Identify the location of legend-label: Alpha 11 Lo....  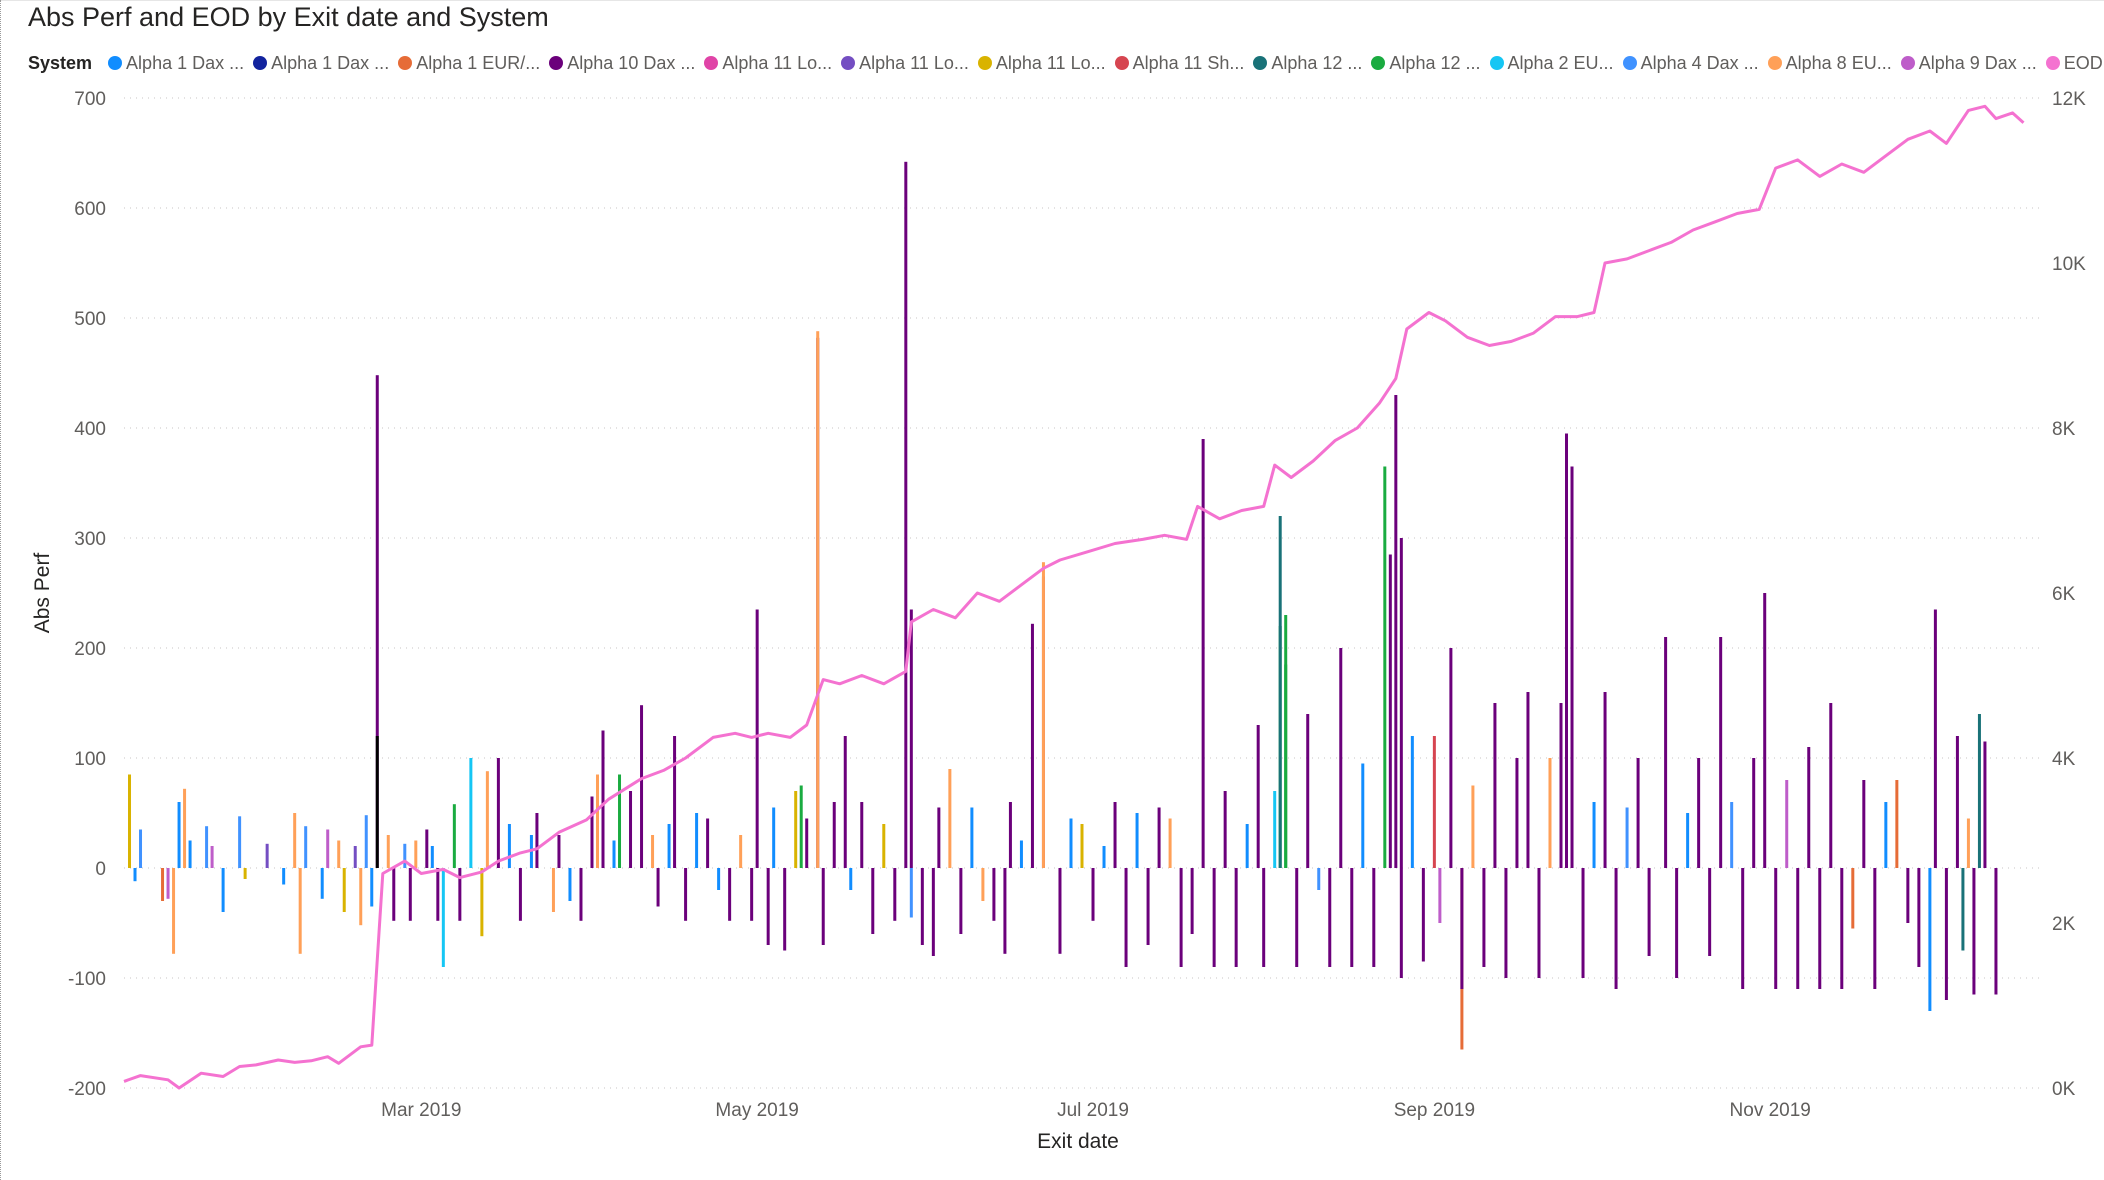
(777, 62).